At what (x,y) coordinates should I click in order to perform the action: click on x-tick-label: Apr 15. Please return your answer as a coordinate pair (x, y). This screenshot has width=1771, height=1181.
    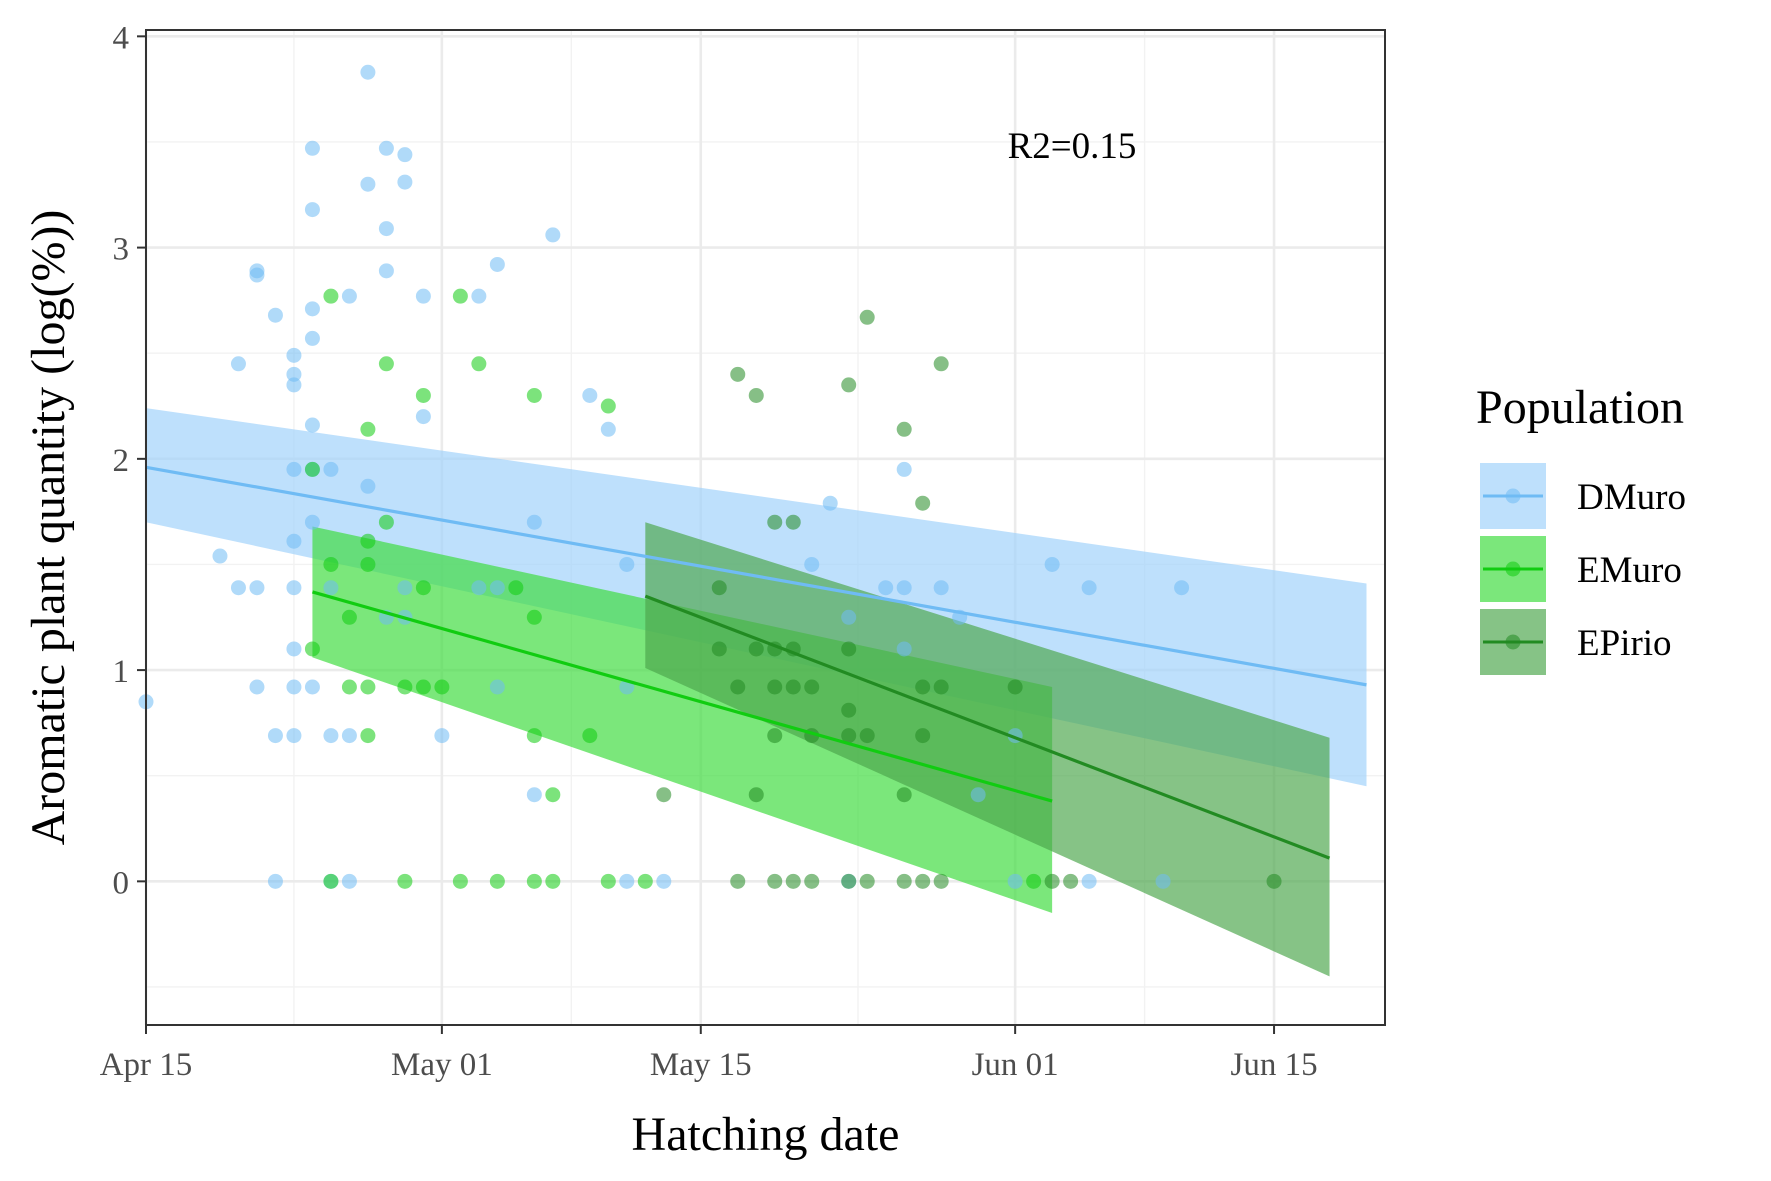
    Looking at the image, I should click on (146, 1065).